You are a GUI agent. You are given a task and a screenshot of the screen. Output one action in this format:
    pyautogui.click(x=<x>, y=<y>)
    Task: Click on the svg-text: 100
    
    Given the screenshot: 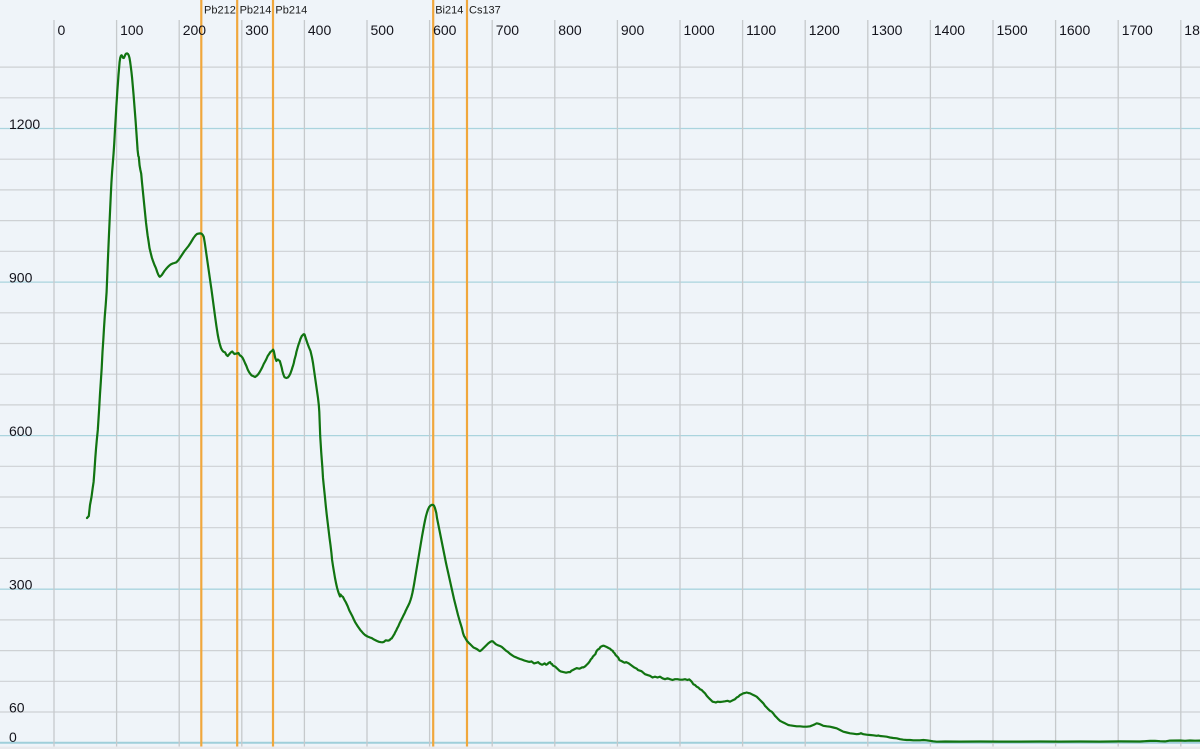 What is the action you would take?
    pyautogui.click(x=132, y=30)
    